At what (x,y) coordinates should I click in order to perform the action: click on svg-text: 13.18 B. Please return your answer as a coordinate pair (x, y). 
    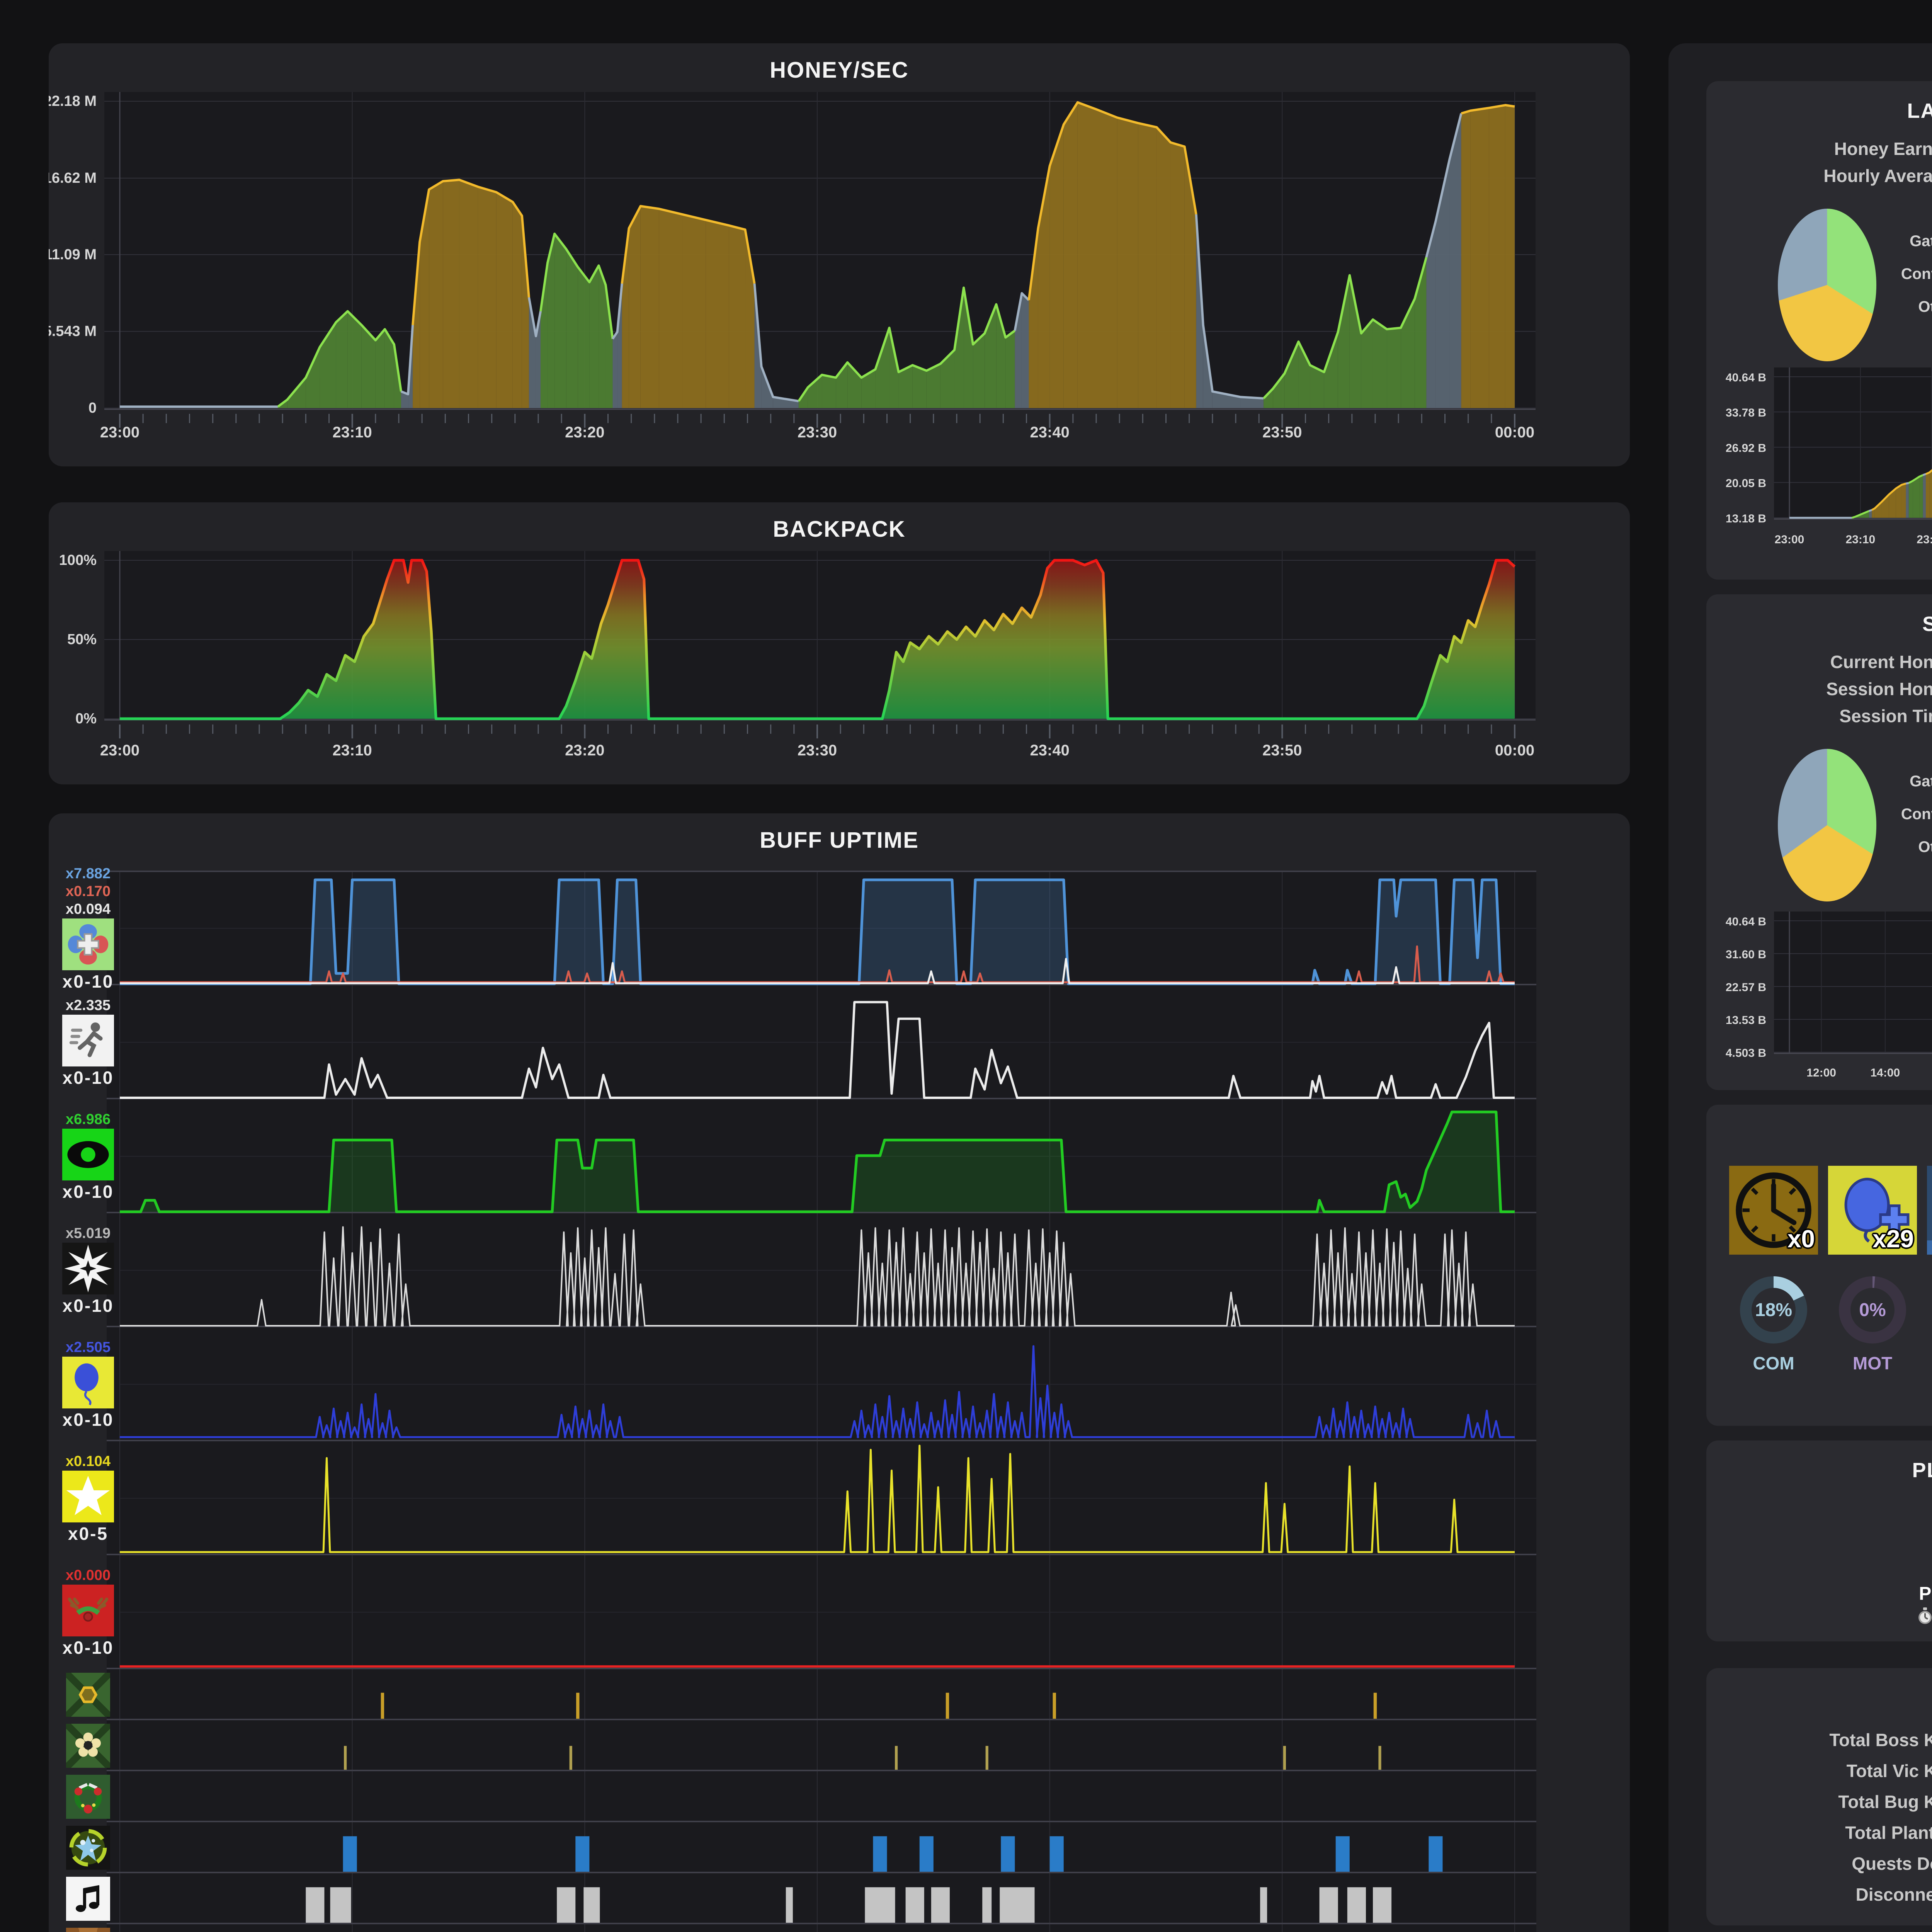
    Looking at the image, I should click on (1746, 518).